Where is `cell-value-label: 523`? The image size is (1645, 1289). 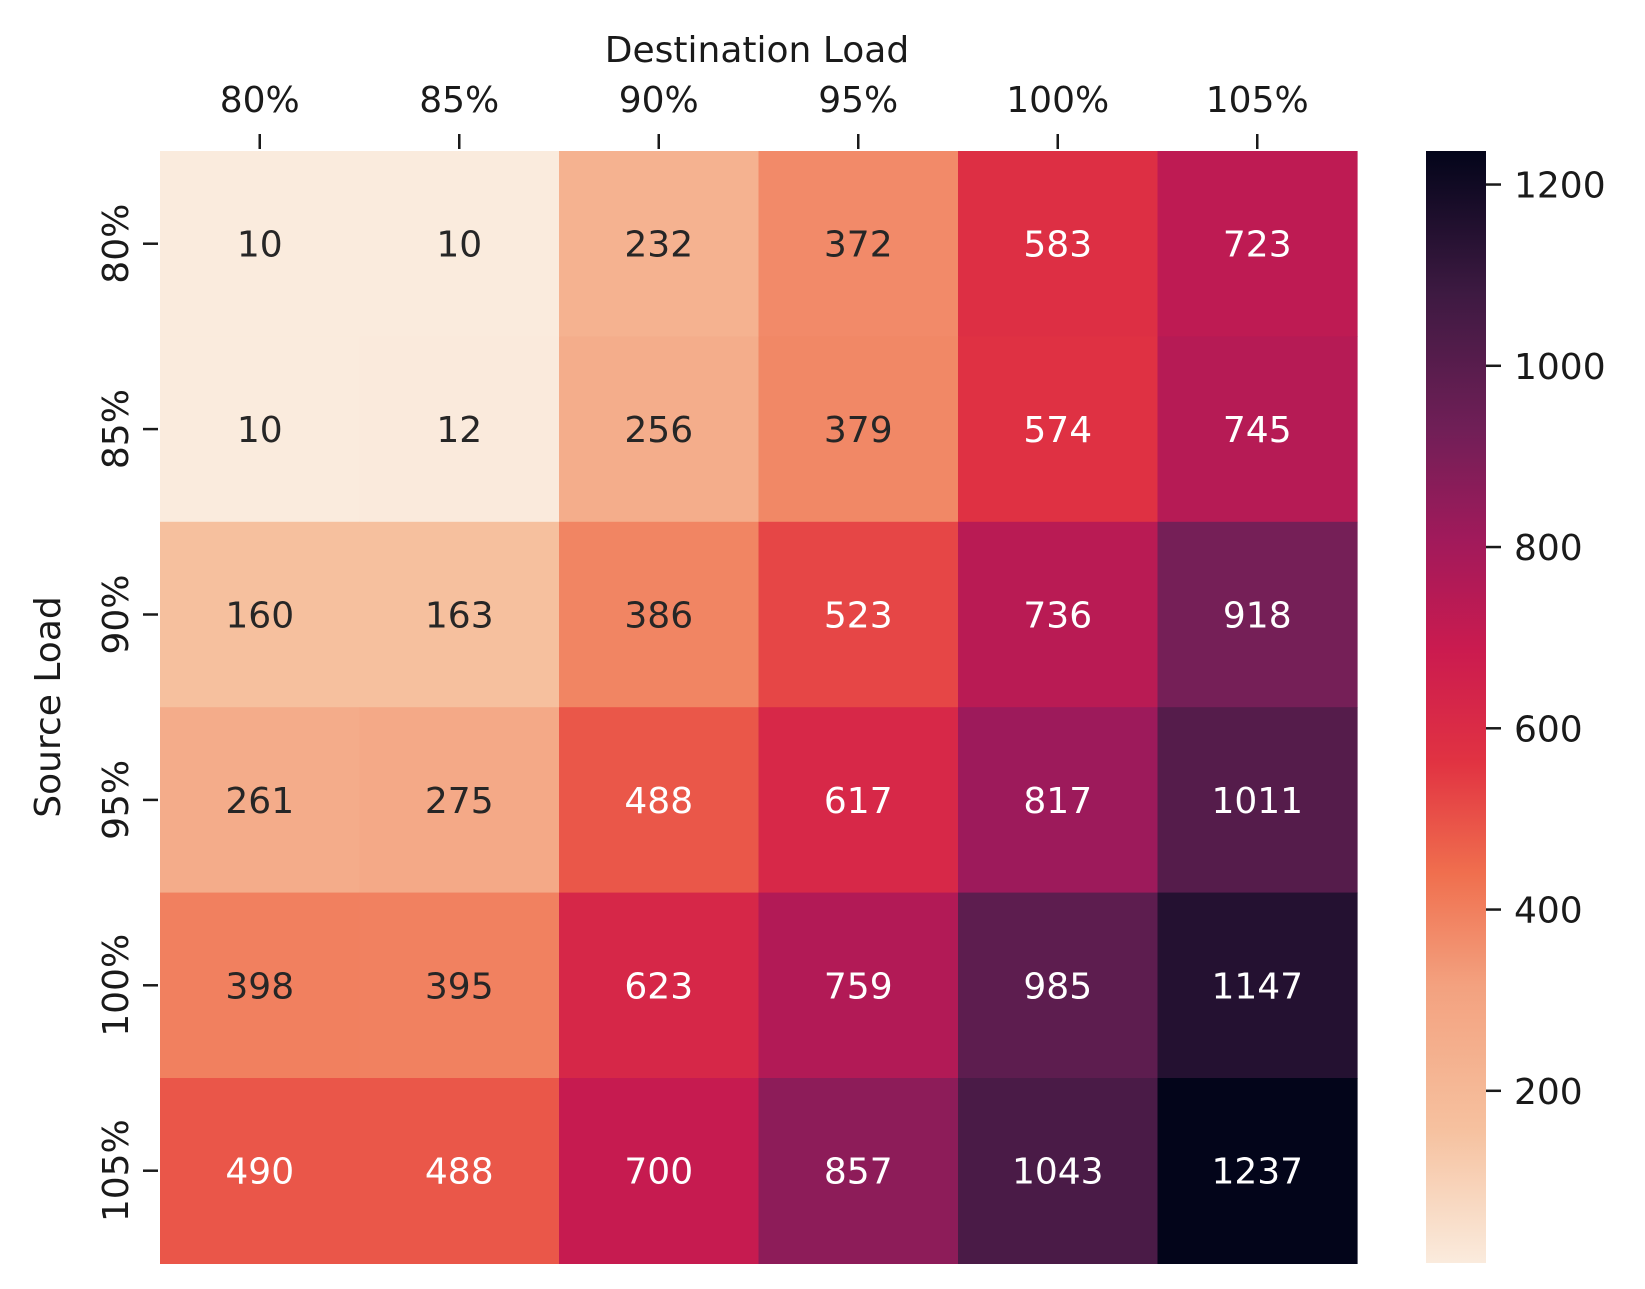
cell-value-label: 523 is located at coordinates (858, 616).